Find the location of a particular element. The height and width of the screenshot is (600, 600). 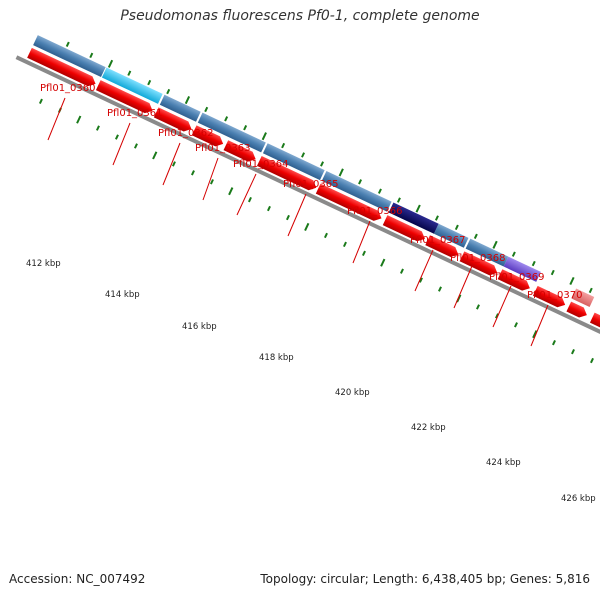

gene-label: Pfl01_0367 is located at coordinates (438, 240).